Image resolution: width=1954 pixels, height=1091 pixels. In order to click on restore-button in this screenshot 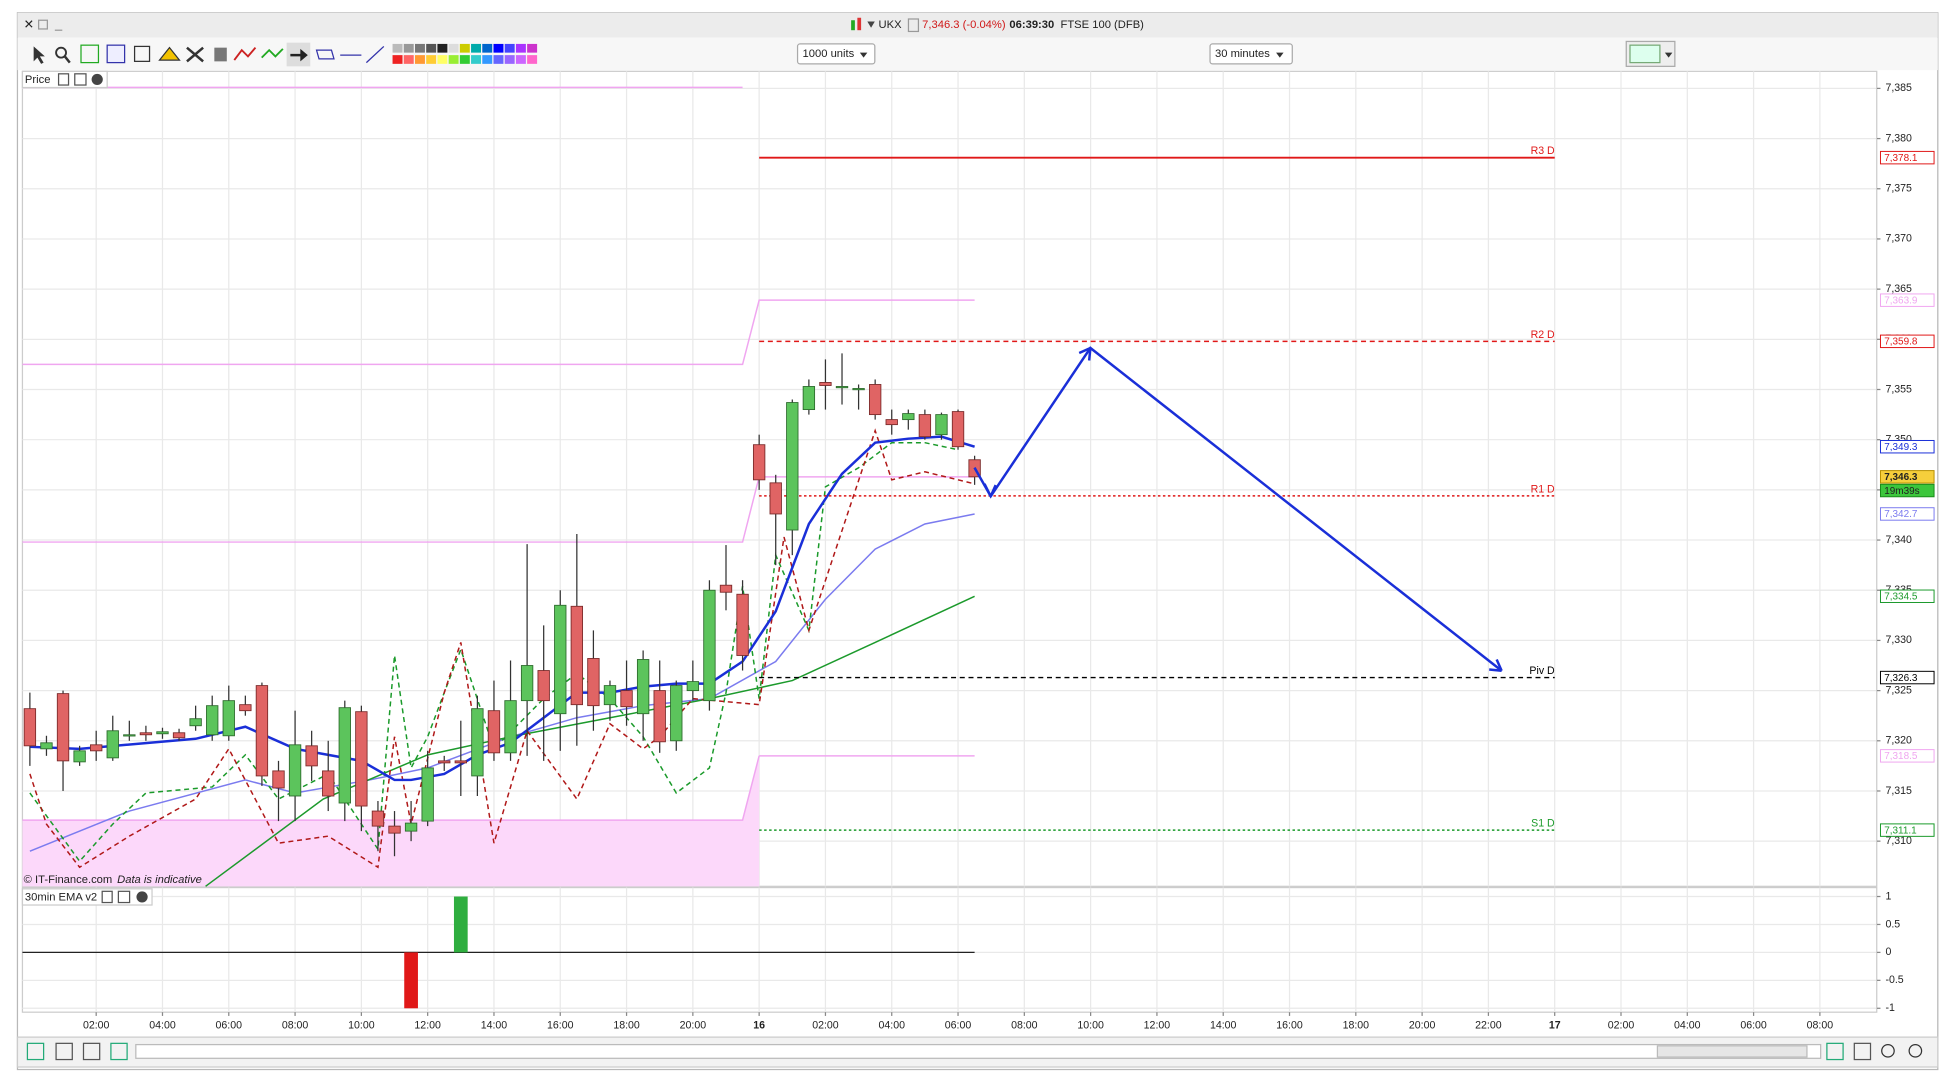, I will do `click(43, 24)`.